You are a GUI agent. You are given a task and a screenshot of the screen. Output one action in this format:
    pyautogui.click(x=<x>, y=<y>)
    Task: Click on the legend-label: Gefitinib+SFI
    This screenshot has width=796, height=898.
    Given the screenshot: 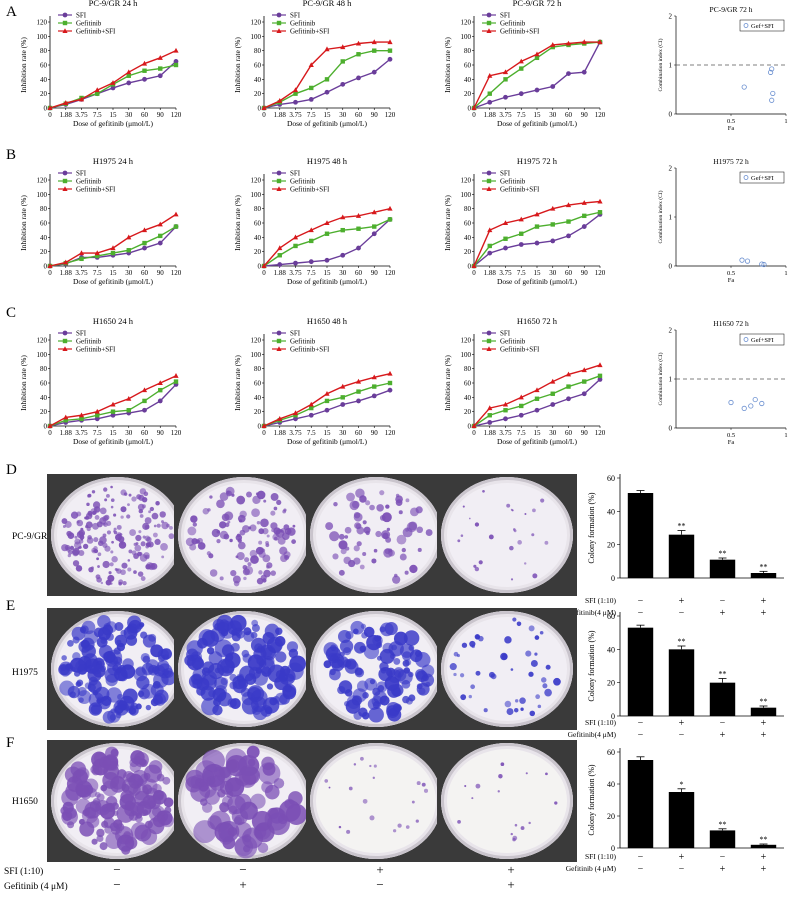 What is the action you would take?
    pyautogui.click(x=310, y=350)
    